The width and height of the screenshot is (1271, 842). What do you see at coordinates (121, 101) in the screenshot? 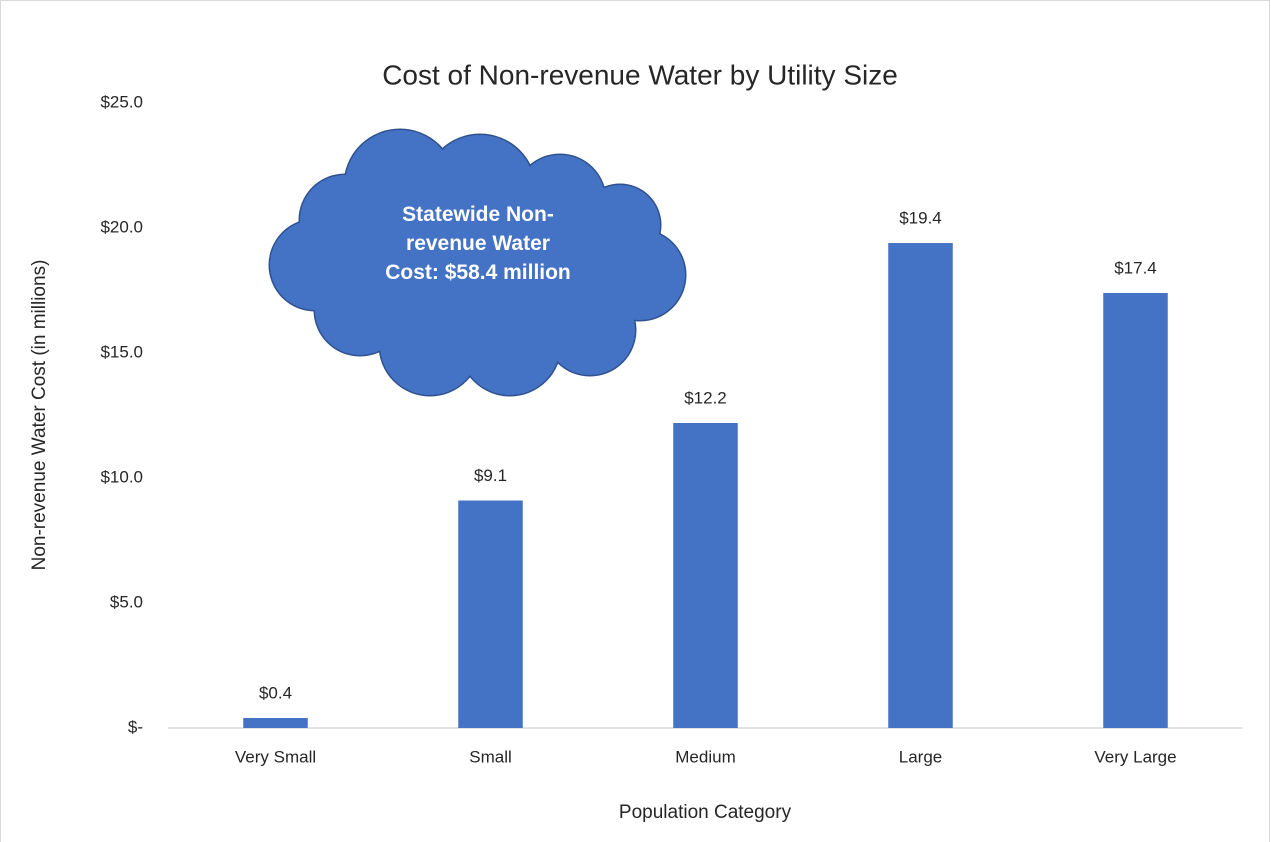
I see `y-tick-label: $25.0` at bounding box center [121, 101].